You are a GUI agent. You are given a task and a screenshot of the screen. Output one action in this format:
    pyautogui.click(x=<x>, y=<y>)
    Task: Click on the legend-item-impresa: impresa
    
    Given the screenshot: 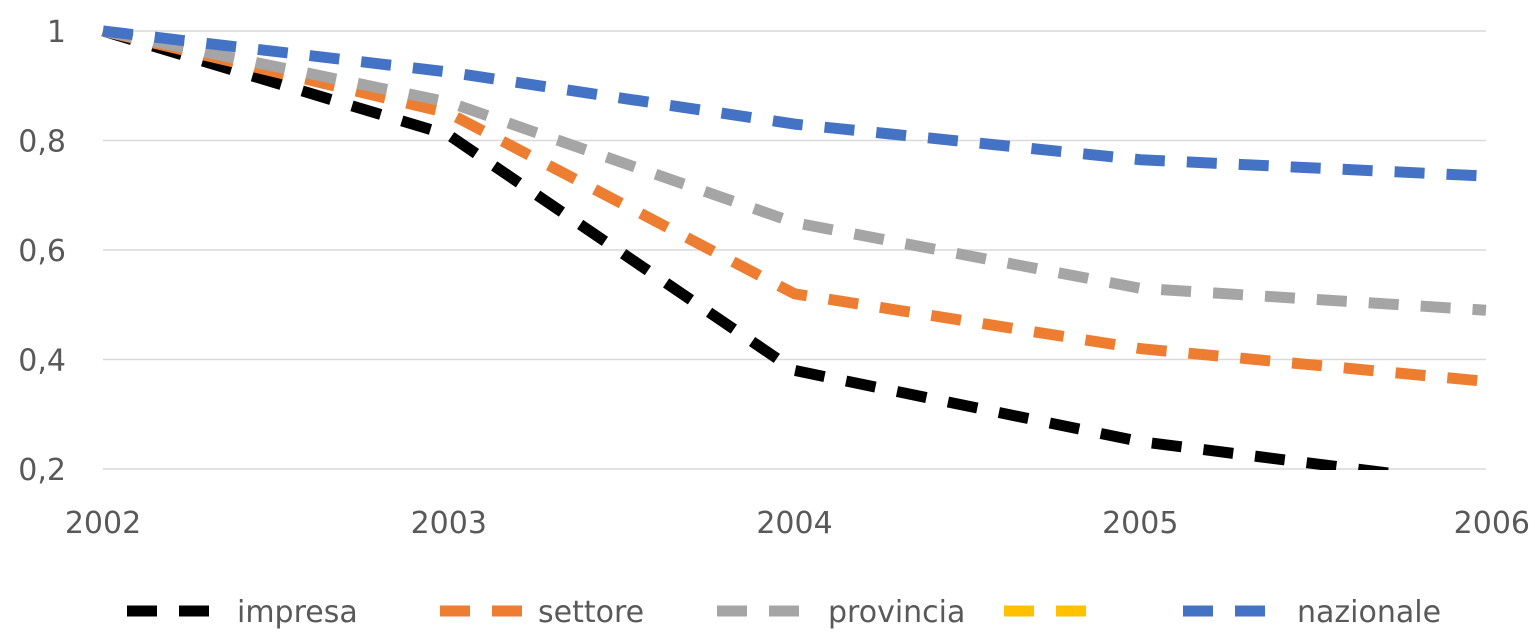 What is the action you would take?
    pyautogui.click(x=242, y=612)
    